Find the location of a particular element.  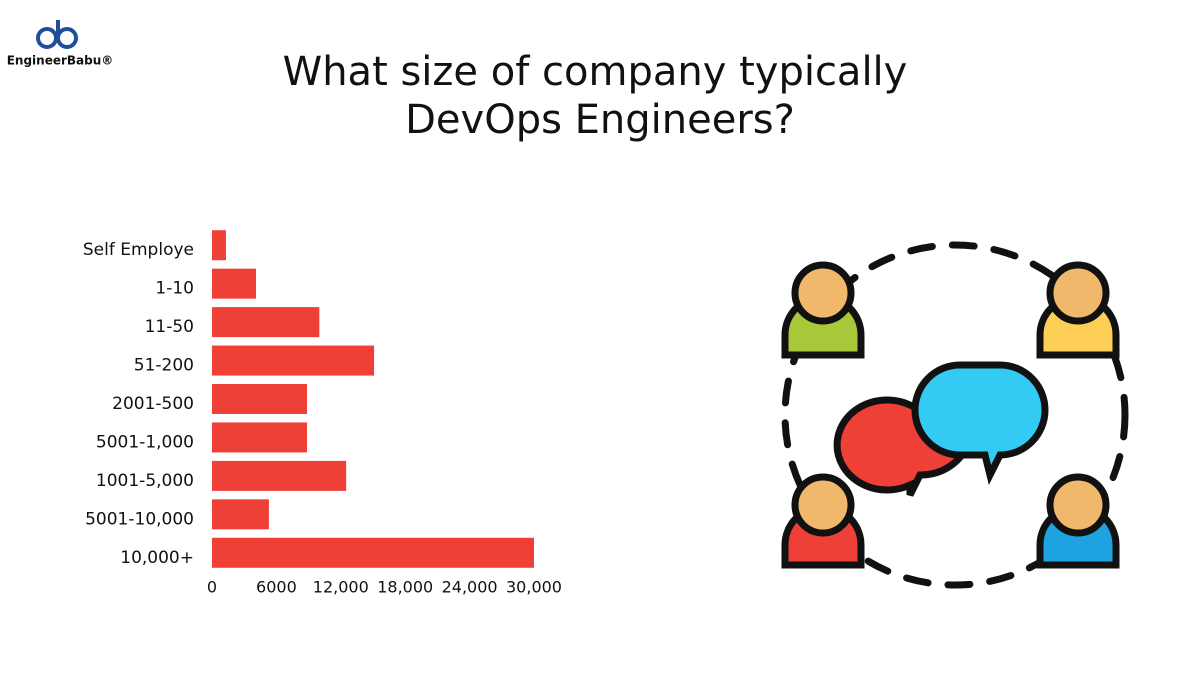

y-tick-label: 2001-500 is located at coordinates (153, 404).